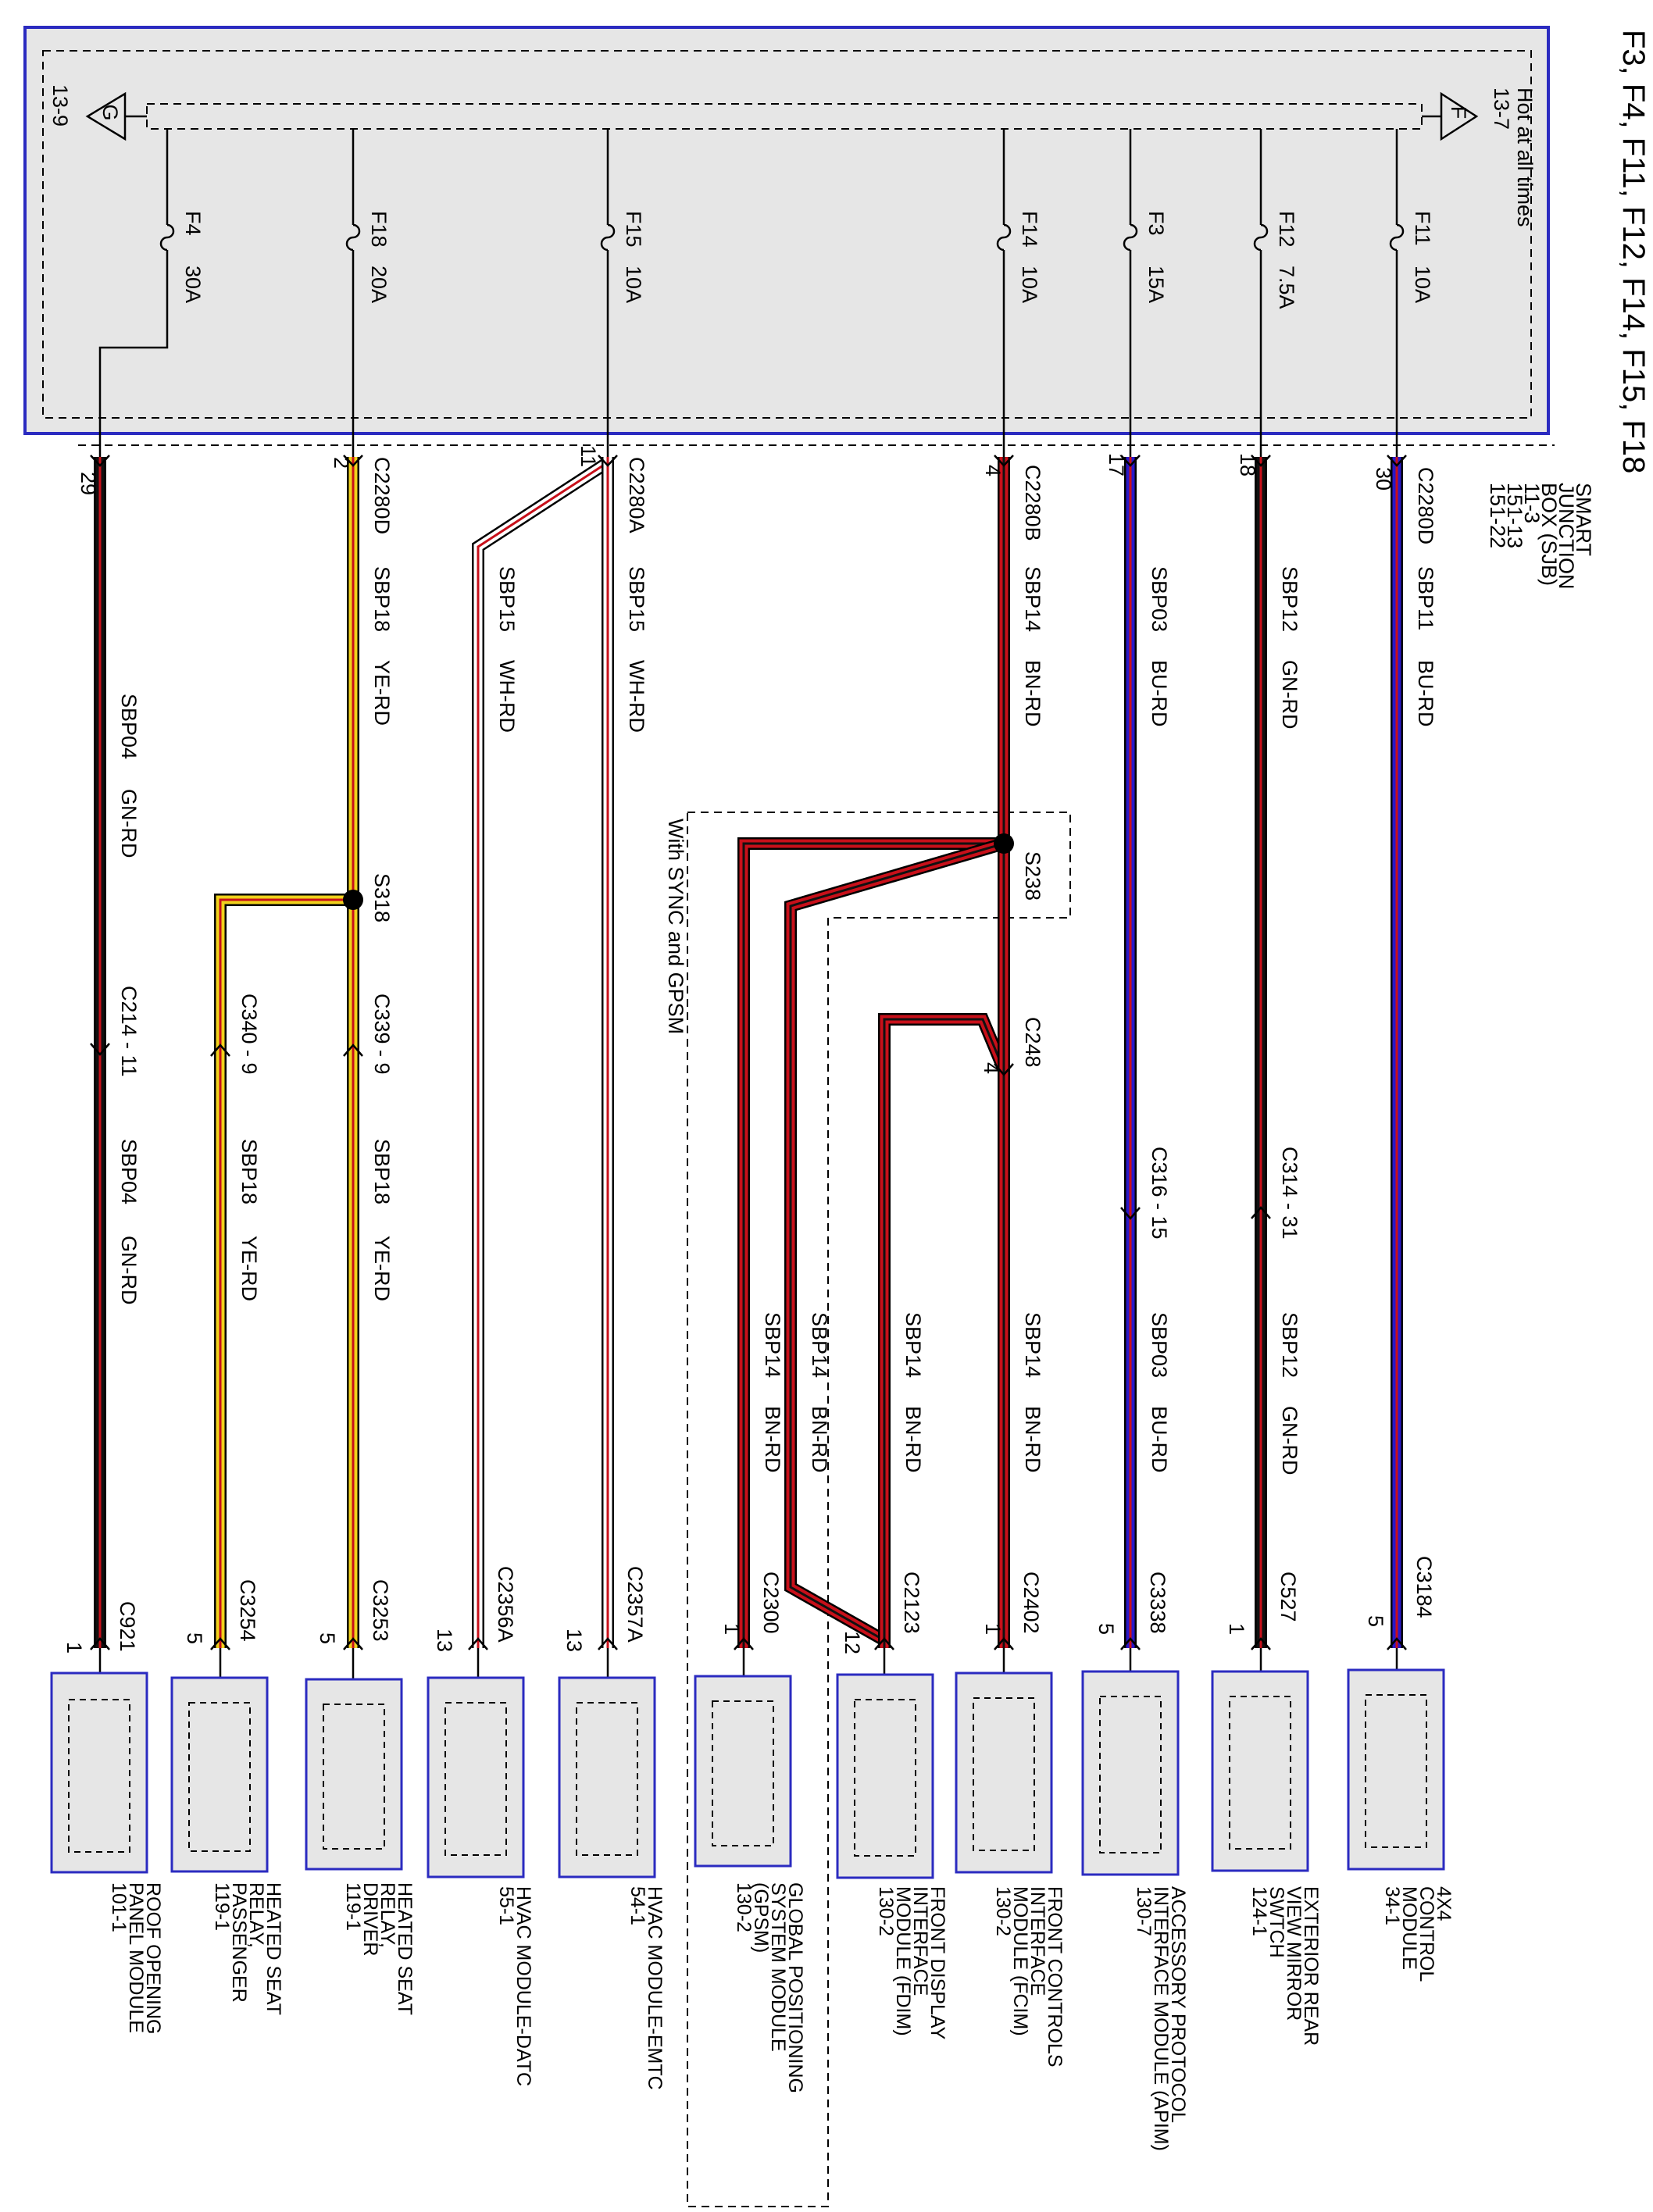 The width and height of the screenshot is (1653, 2212). What do you see at coordinates (1159, 599) in the screenshot?
I see `circuit-id: SBP03` at bounding box center [1159, 599].